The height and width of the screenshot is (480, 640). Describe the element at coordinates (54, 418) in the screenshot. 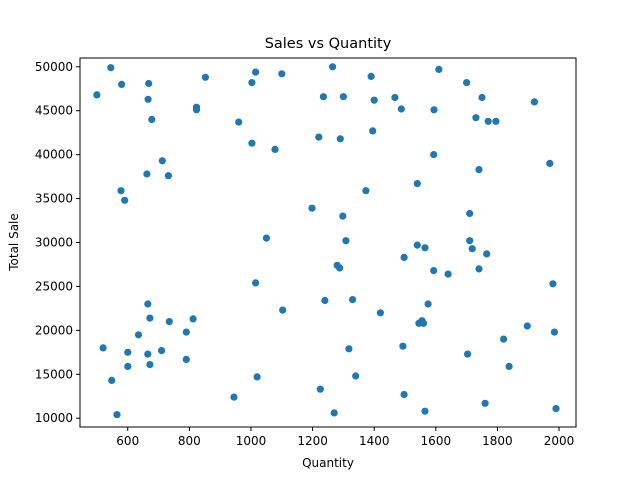

I see `y-tick-label: 10000` at that location.